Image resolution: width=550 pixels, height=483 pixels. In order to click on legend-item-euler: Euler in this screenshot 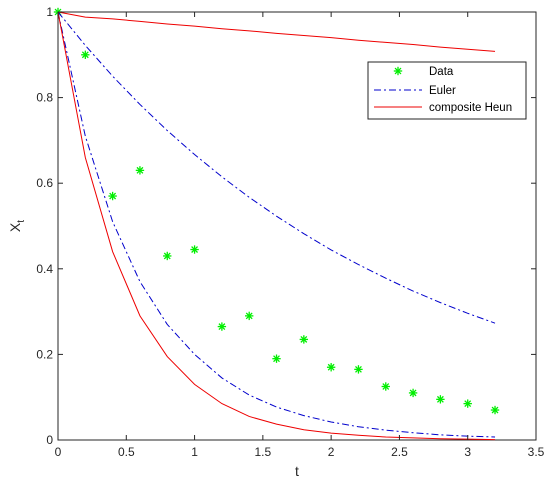, I will do `click(415, 91)`.